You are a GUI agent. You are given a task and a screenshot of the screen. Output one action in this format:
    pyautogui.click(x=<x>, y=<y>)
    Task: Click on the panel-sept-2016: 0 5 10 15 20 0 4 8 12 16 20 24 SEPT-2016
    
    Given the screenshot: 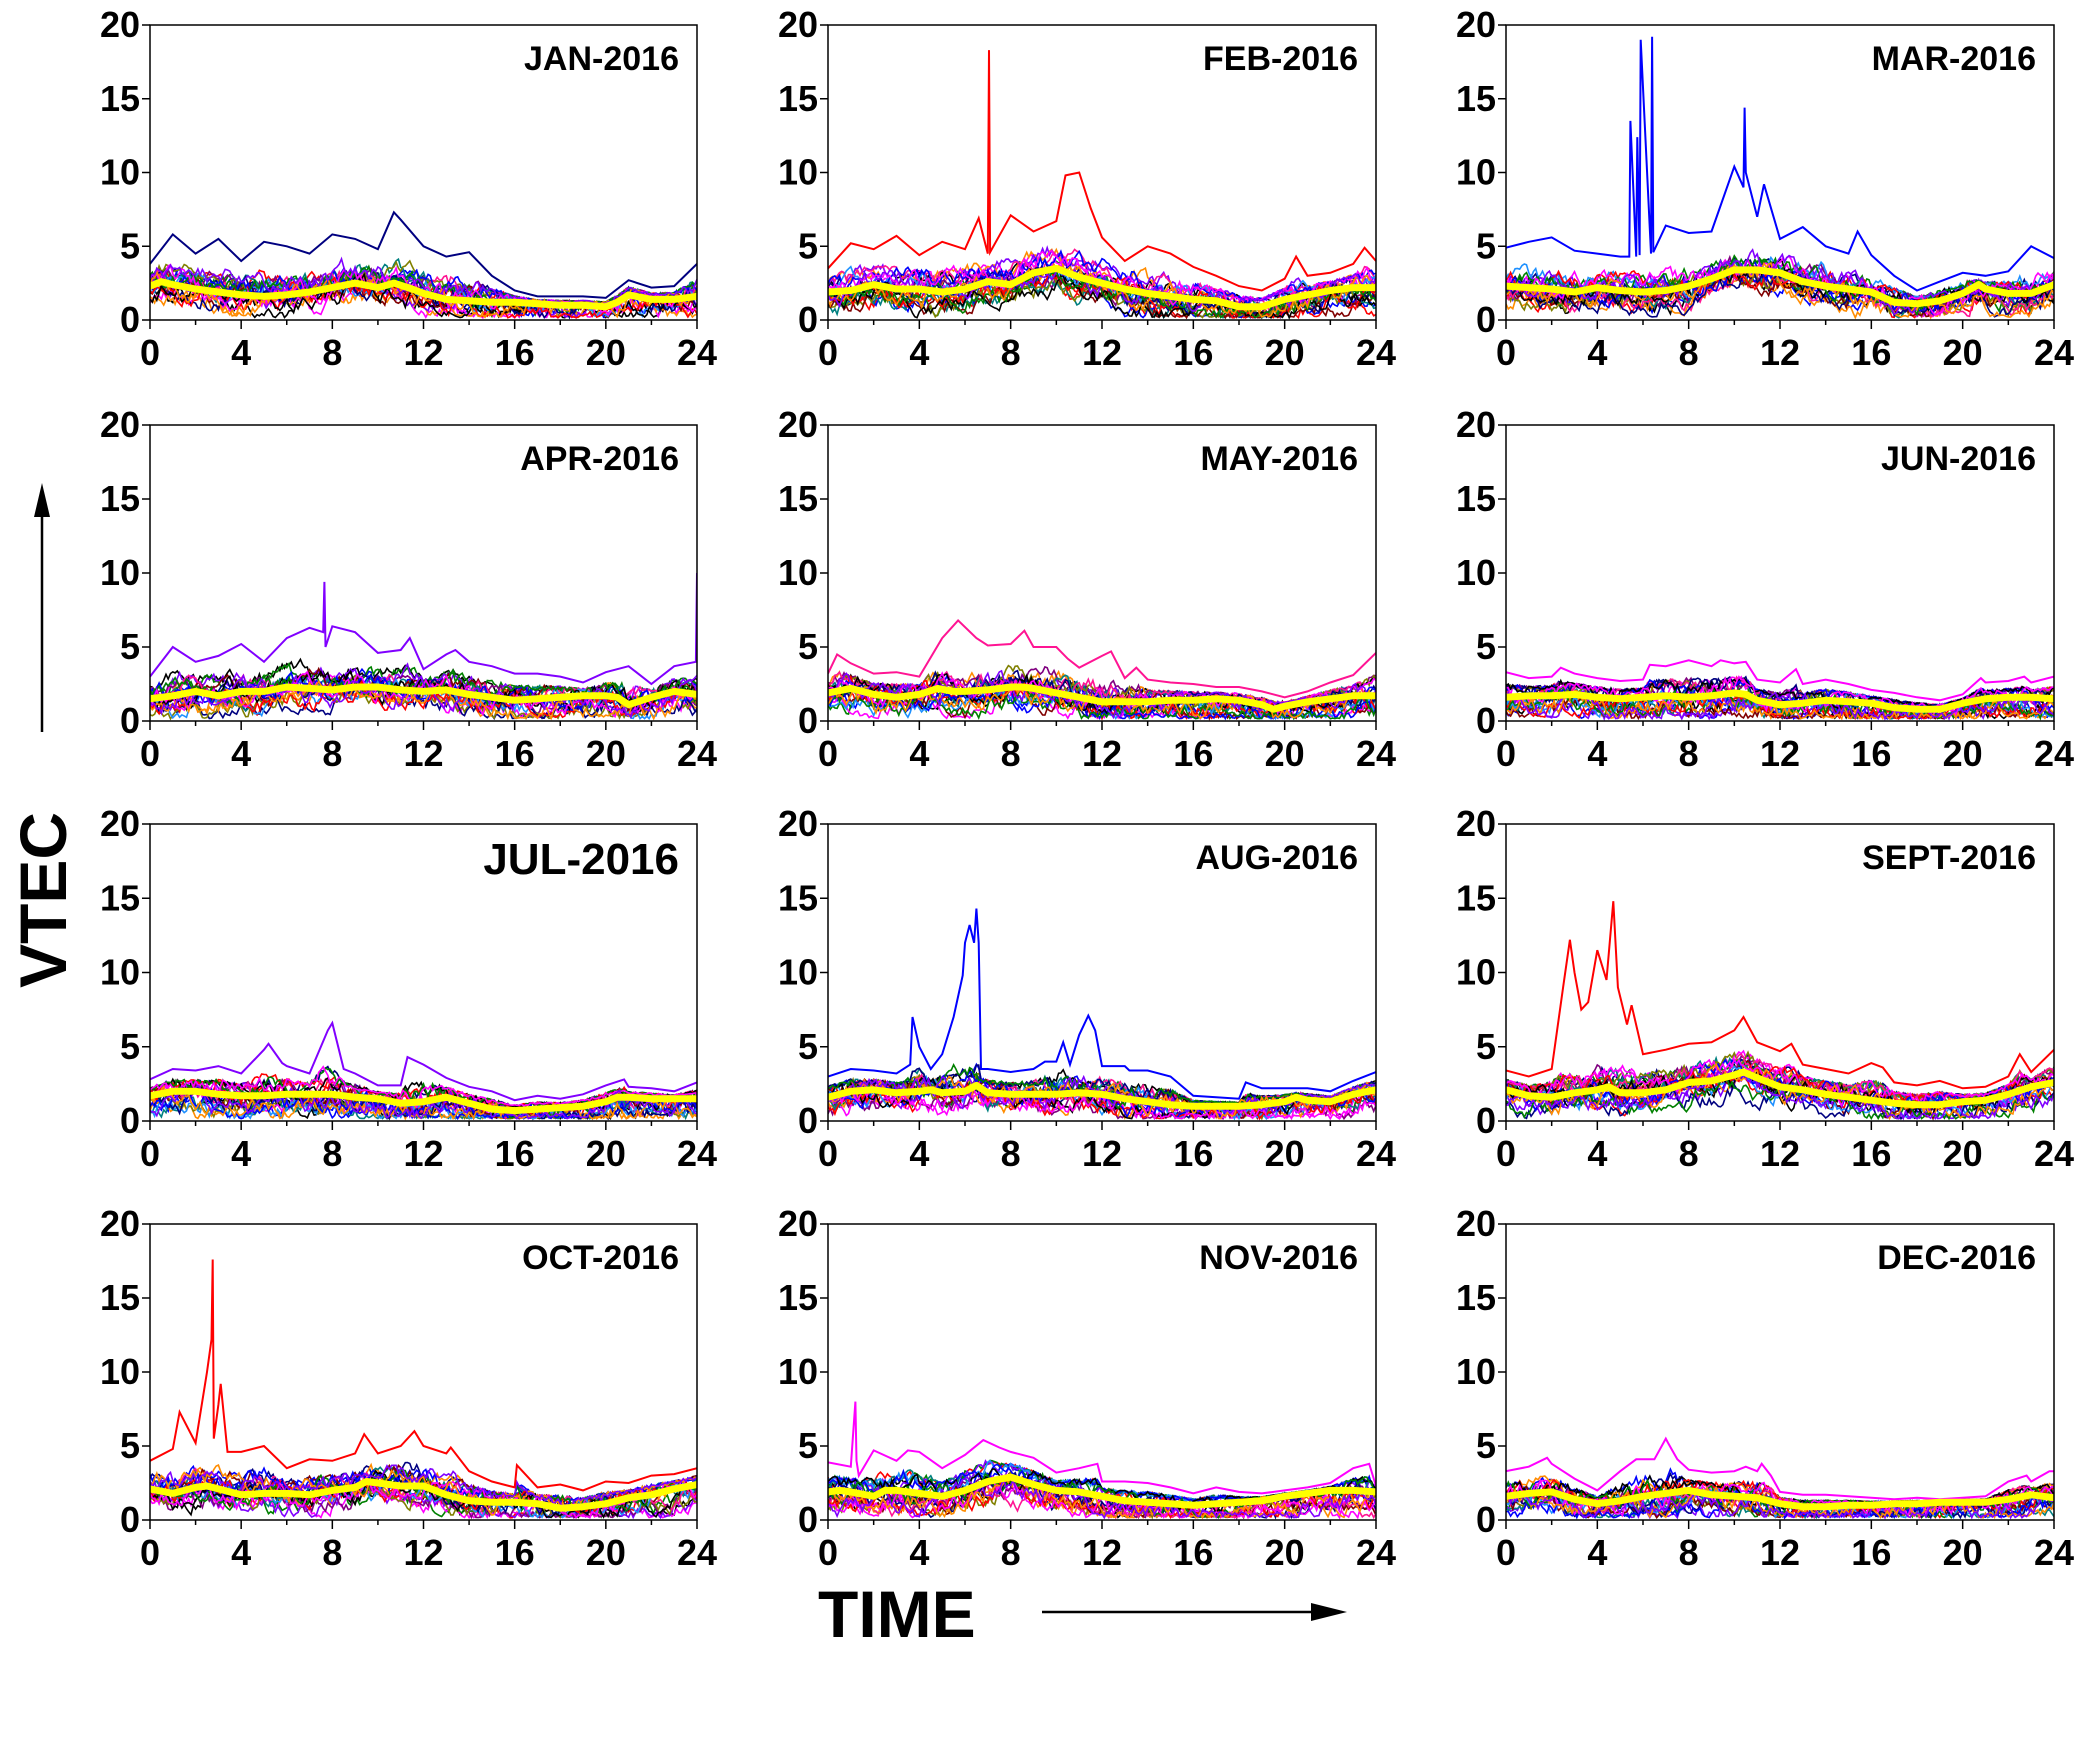 What is the action you would take?
    pyautogui.click(x=1765, y=988)
    